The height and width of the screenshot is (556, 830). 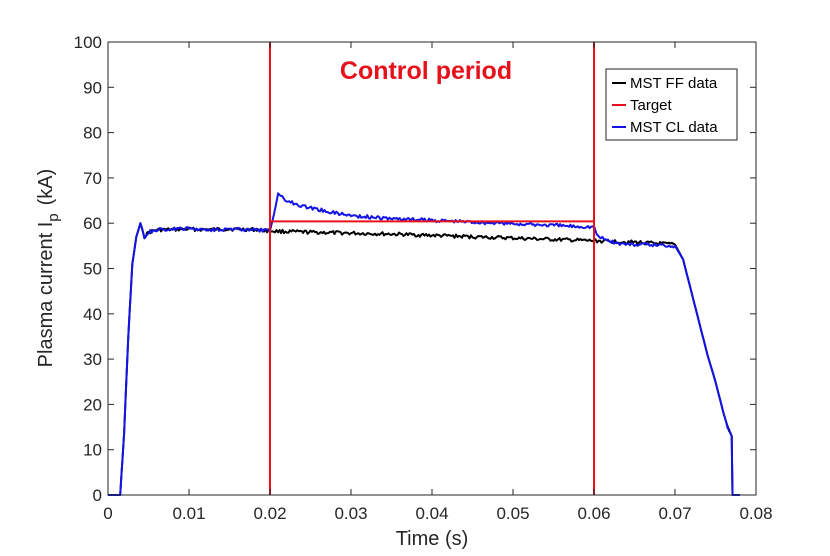 What do you see at coordinates (755, 513) in the screenshot?
I see `x-tick-label: 0.08` at bounding box center [755, 513].